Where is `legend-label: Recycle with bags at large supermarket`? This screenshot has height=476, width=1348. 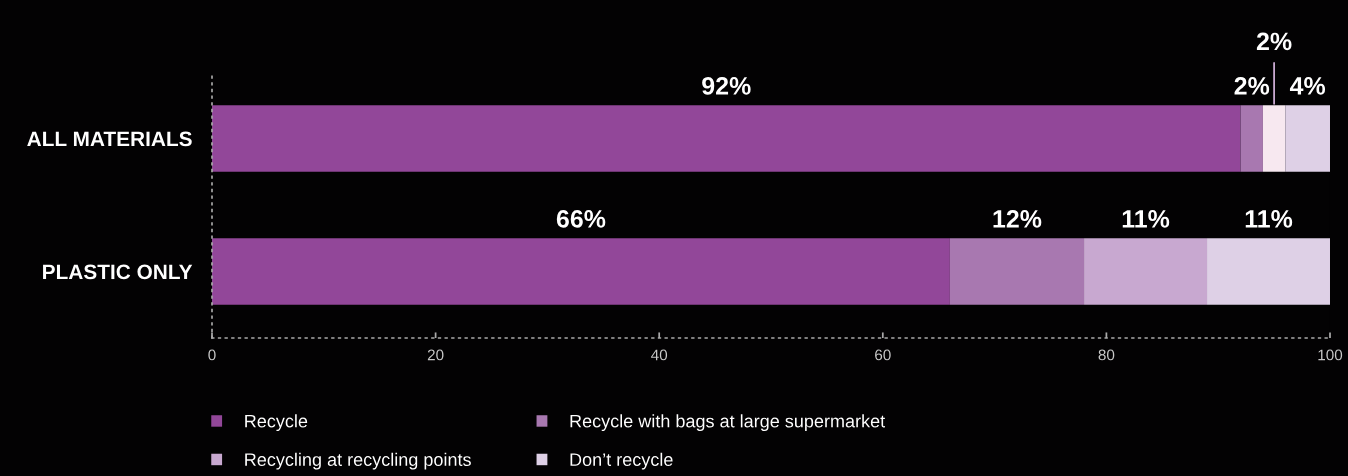 legend-label: Recycle with bags at large supermarket is located at coordinates (728, 423).